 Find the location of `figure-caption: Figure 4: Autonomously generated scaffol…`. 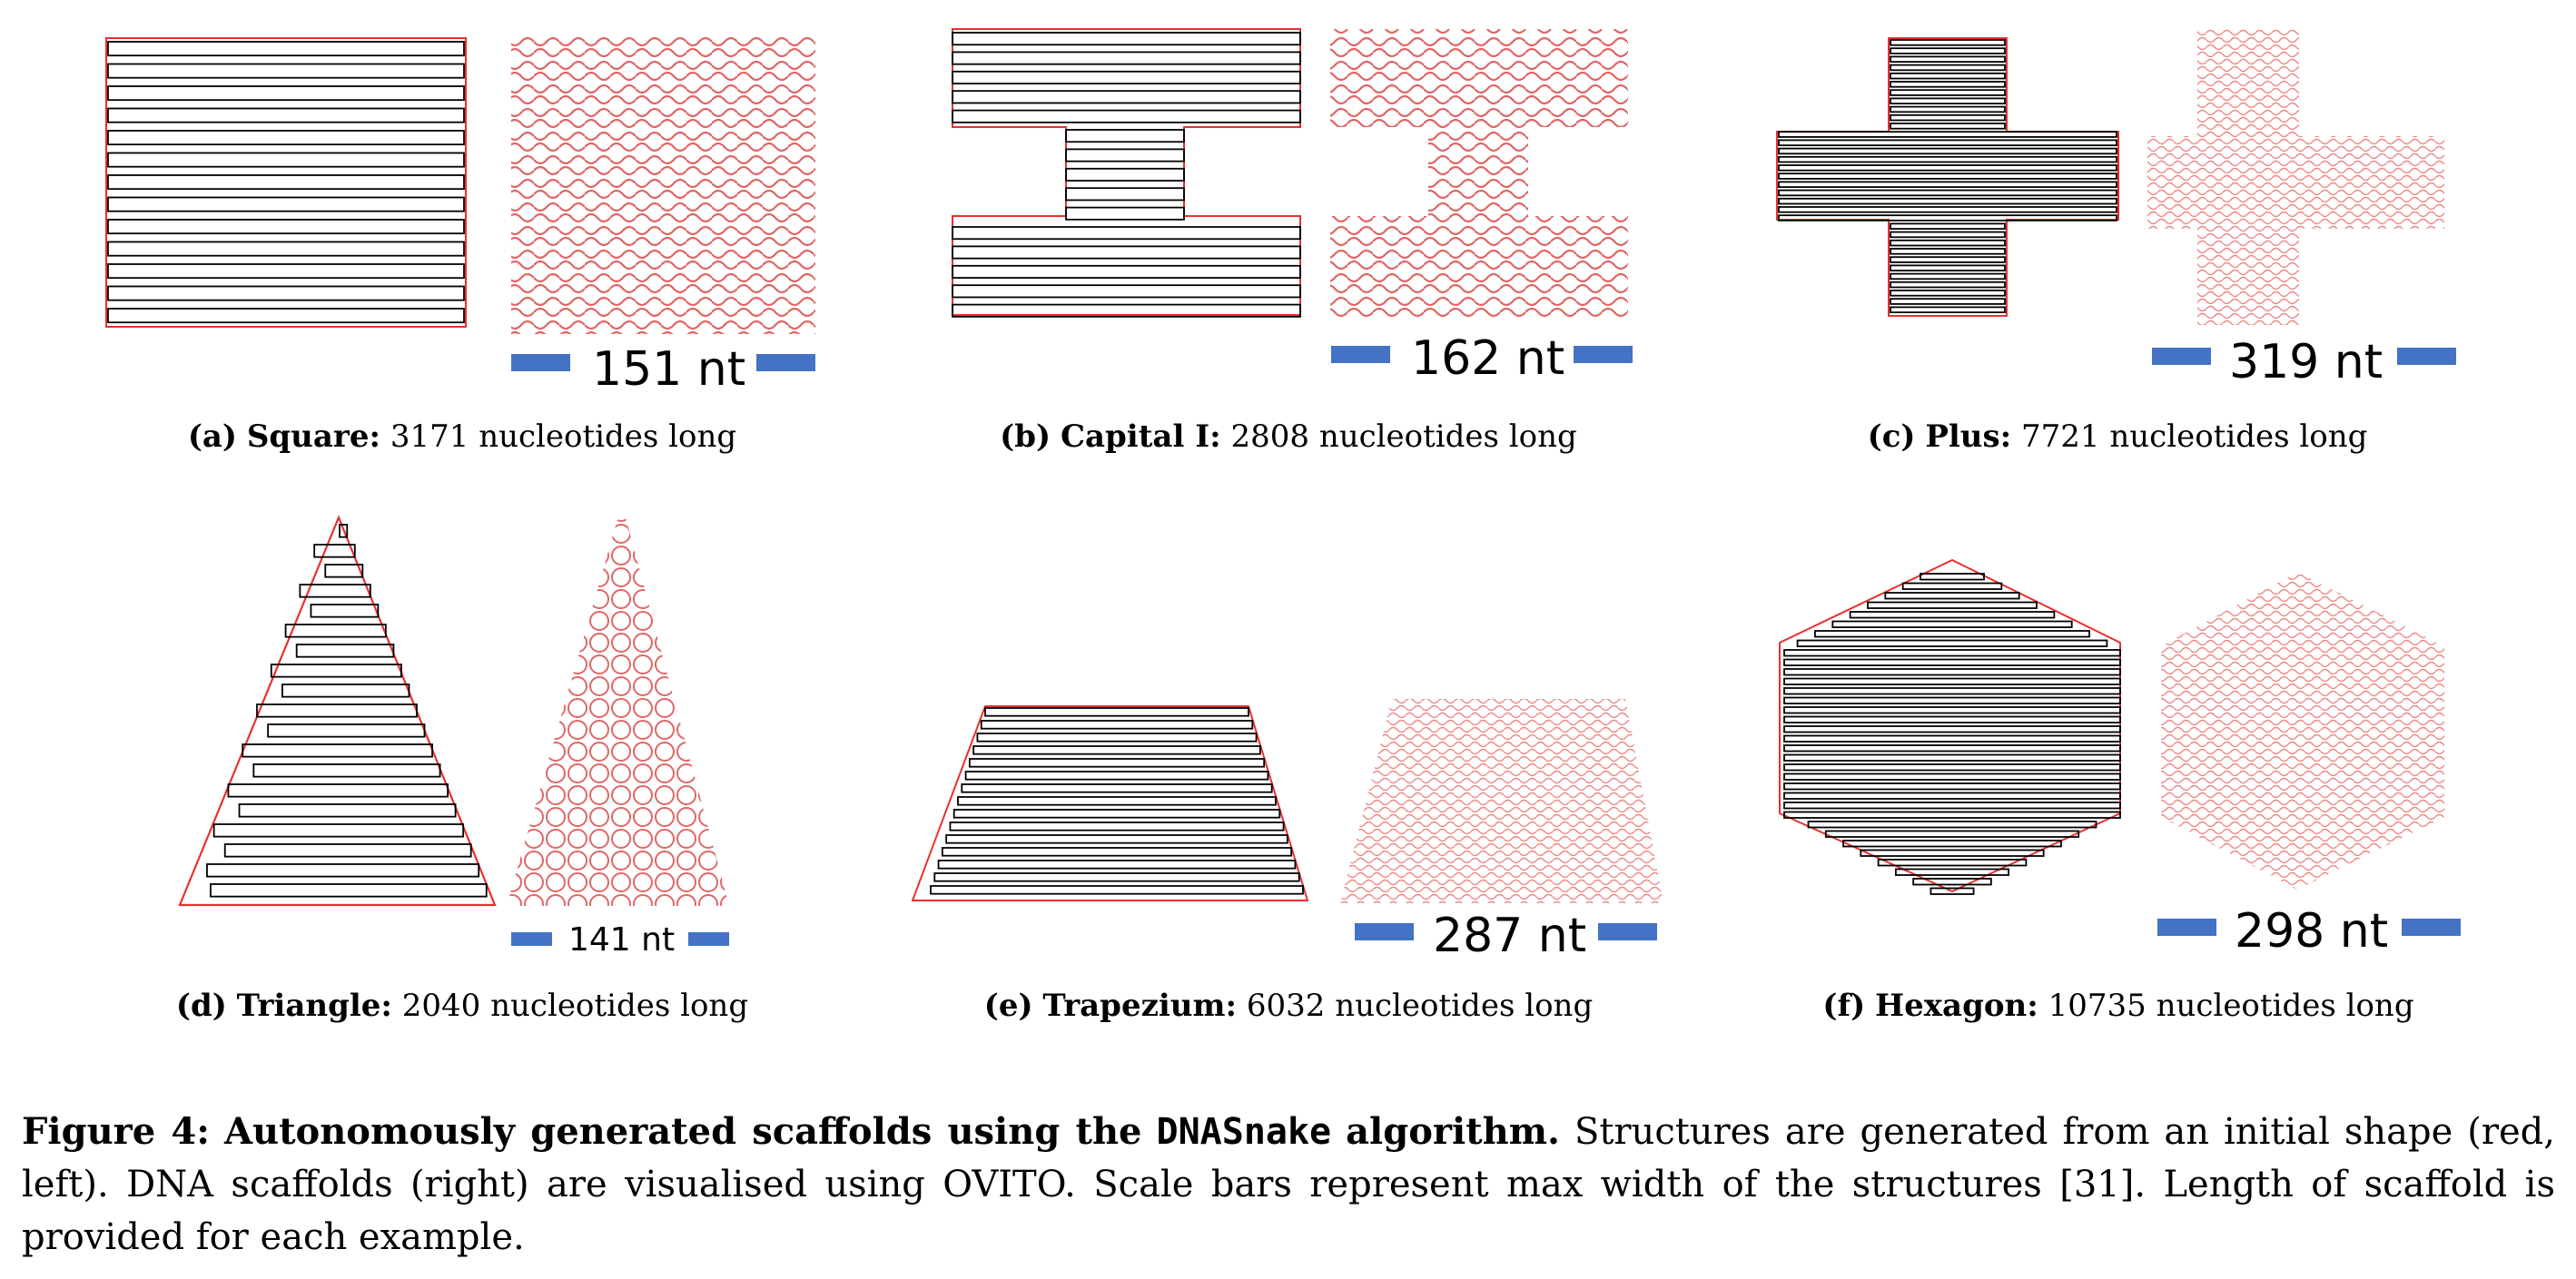

figure-caption: Figure 4: Autonomously generated scaffol… is located at coordinates (1288, 1185).